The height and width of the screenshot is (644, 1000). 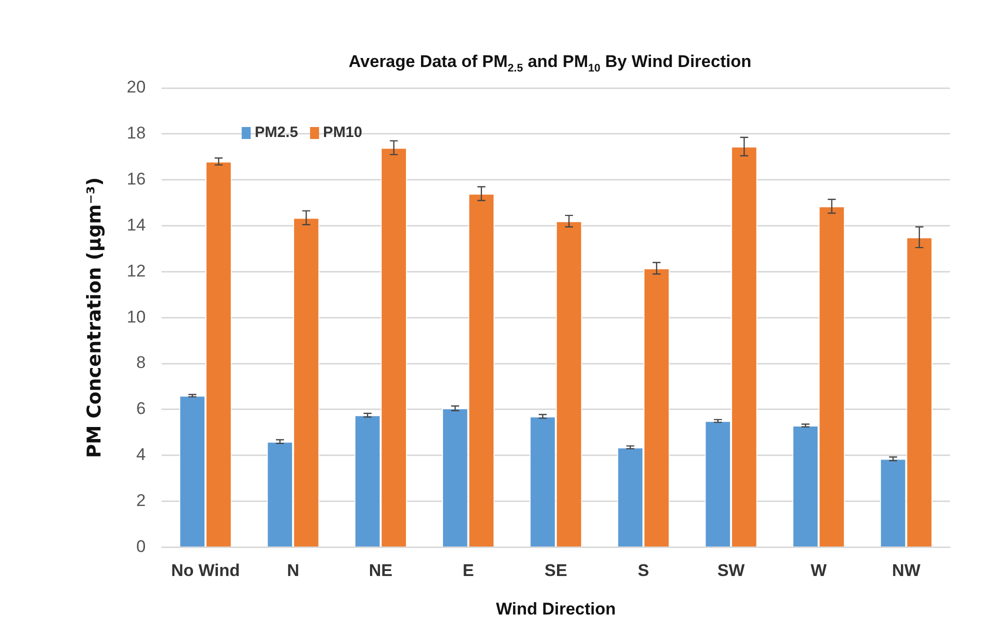 What do you see at coordinates (136, 133) in the screenshot?
I see `y-tick-label: 18` at bounding box center [136, 133].